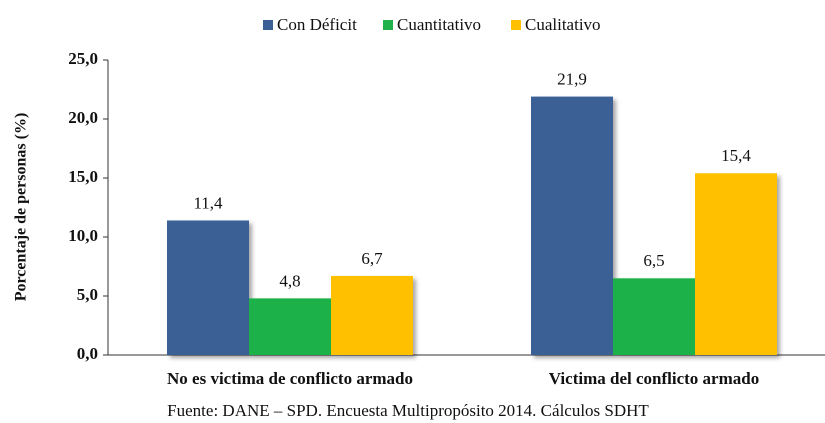  I want to click on value-label: 4,8, so click(289, 280).